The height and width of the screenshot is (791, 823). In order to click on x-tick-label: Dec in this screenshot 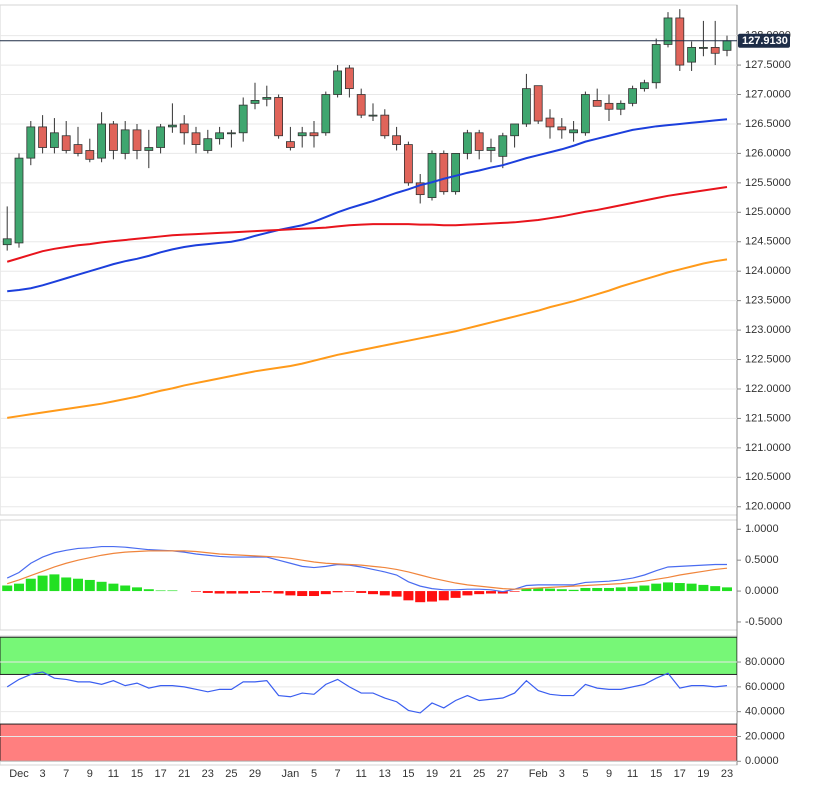, I will do `click(19, 774)`.